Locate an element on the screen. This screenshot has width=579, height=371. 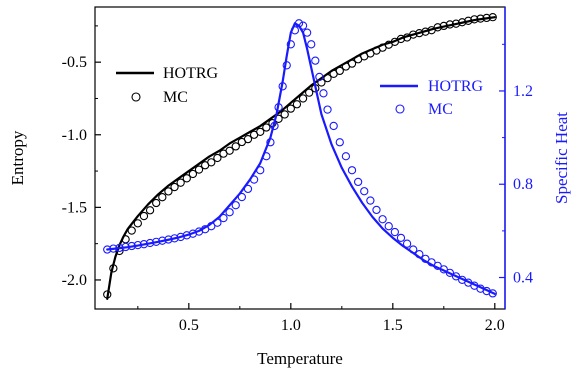
x-tick-label: 1.5 is located at coordinates (393, 325).